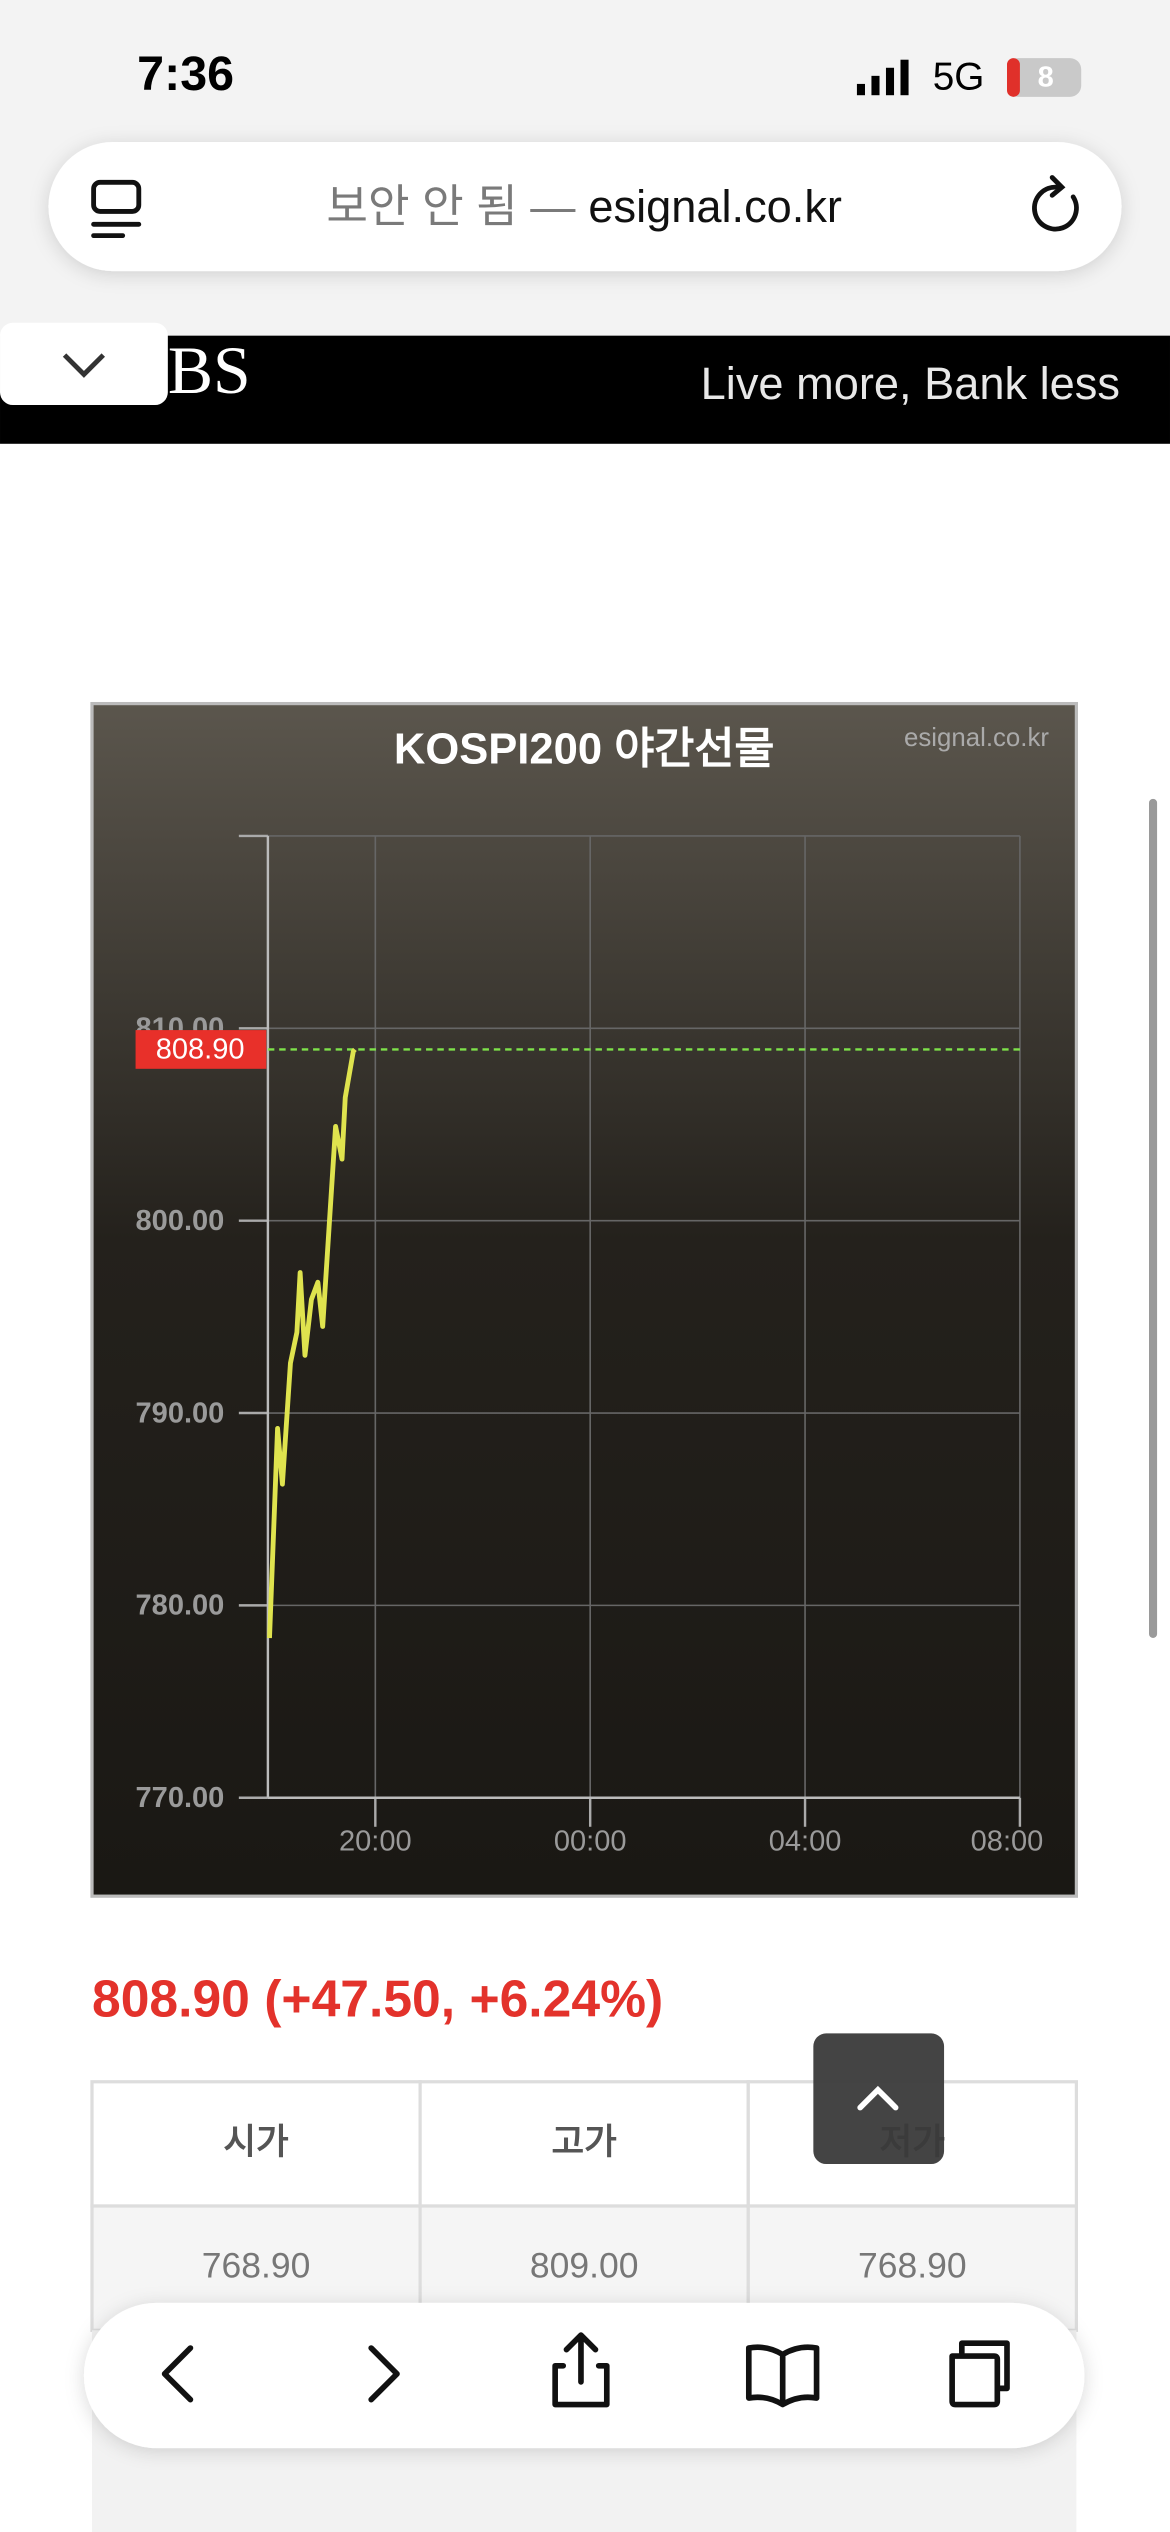  I want to click on domain: esignal.co.kr, so click(715, 206).